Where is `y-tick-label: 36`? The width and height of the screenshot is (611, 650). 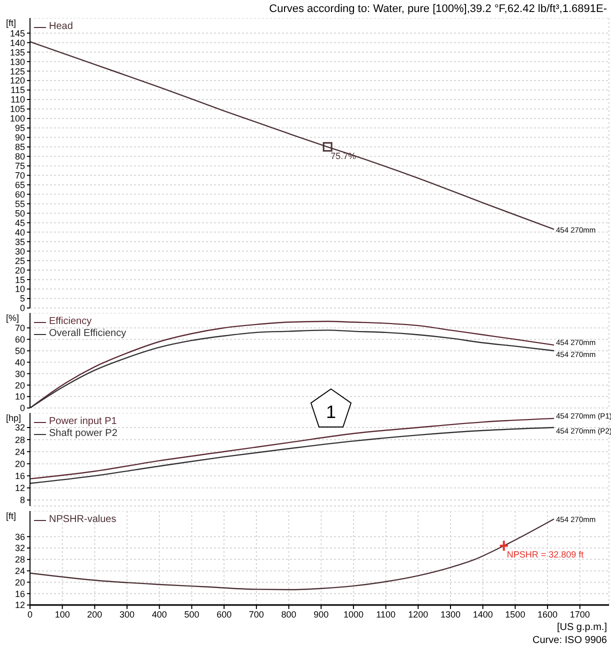
y-tick-label: 36 is located at coordinates (19, 537).